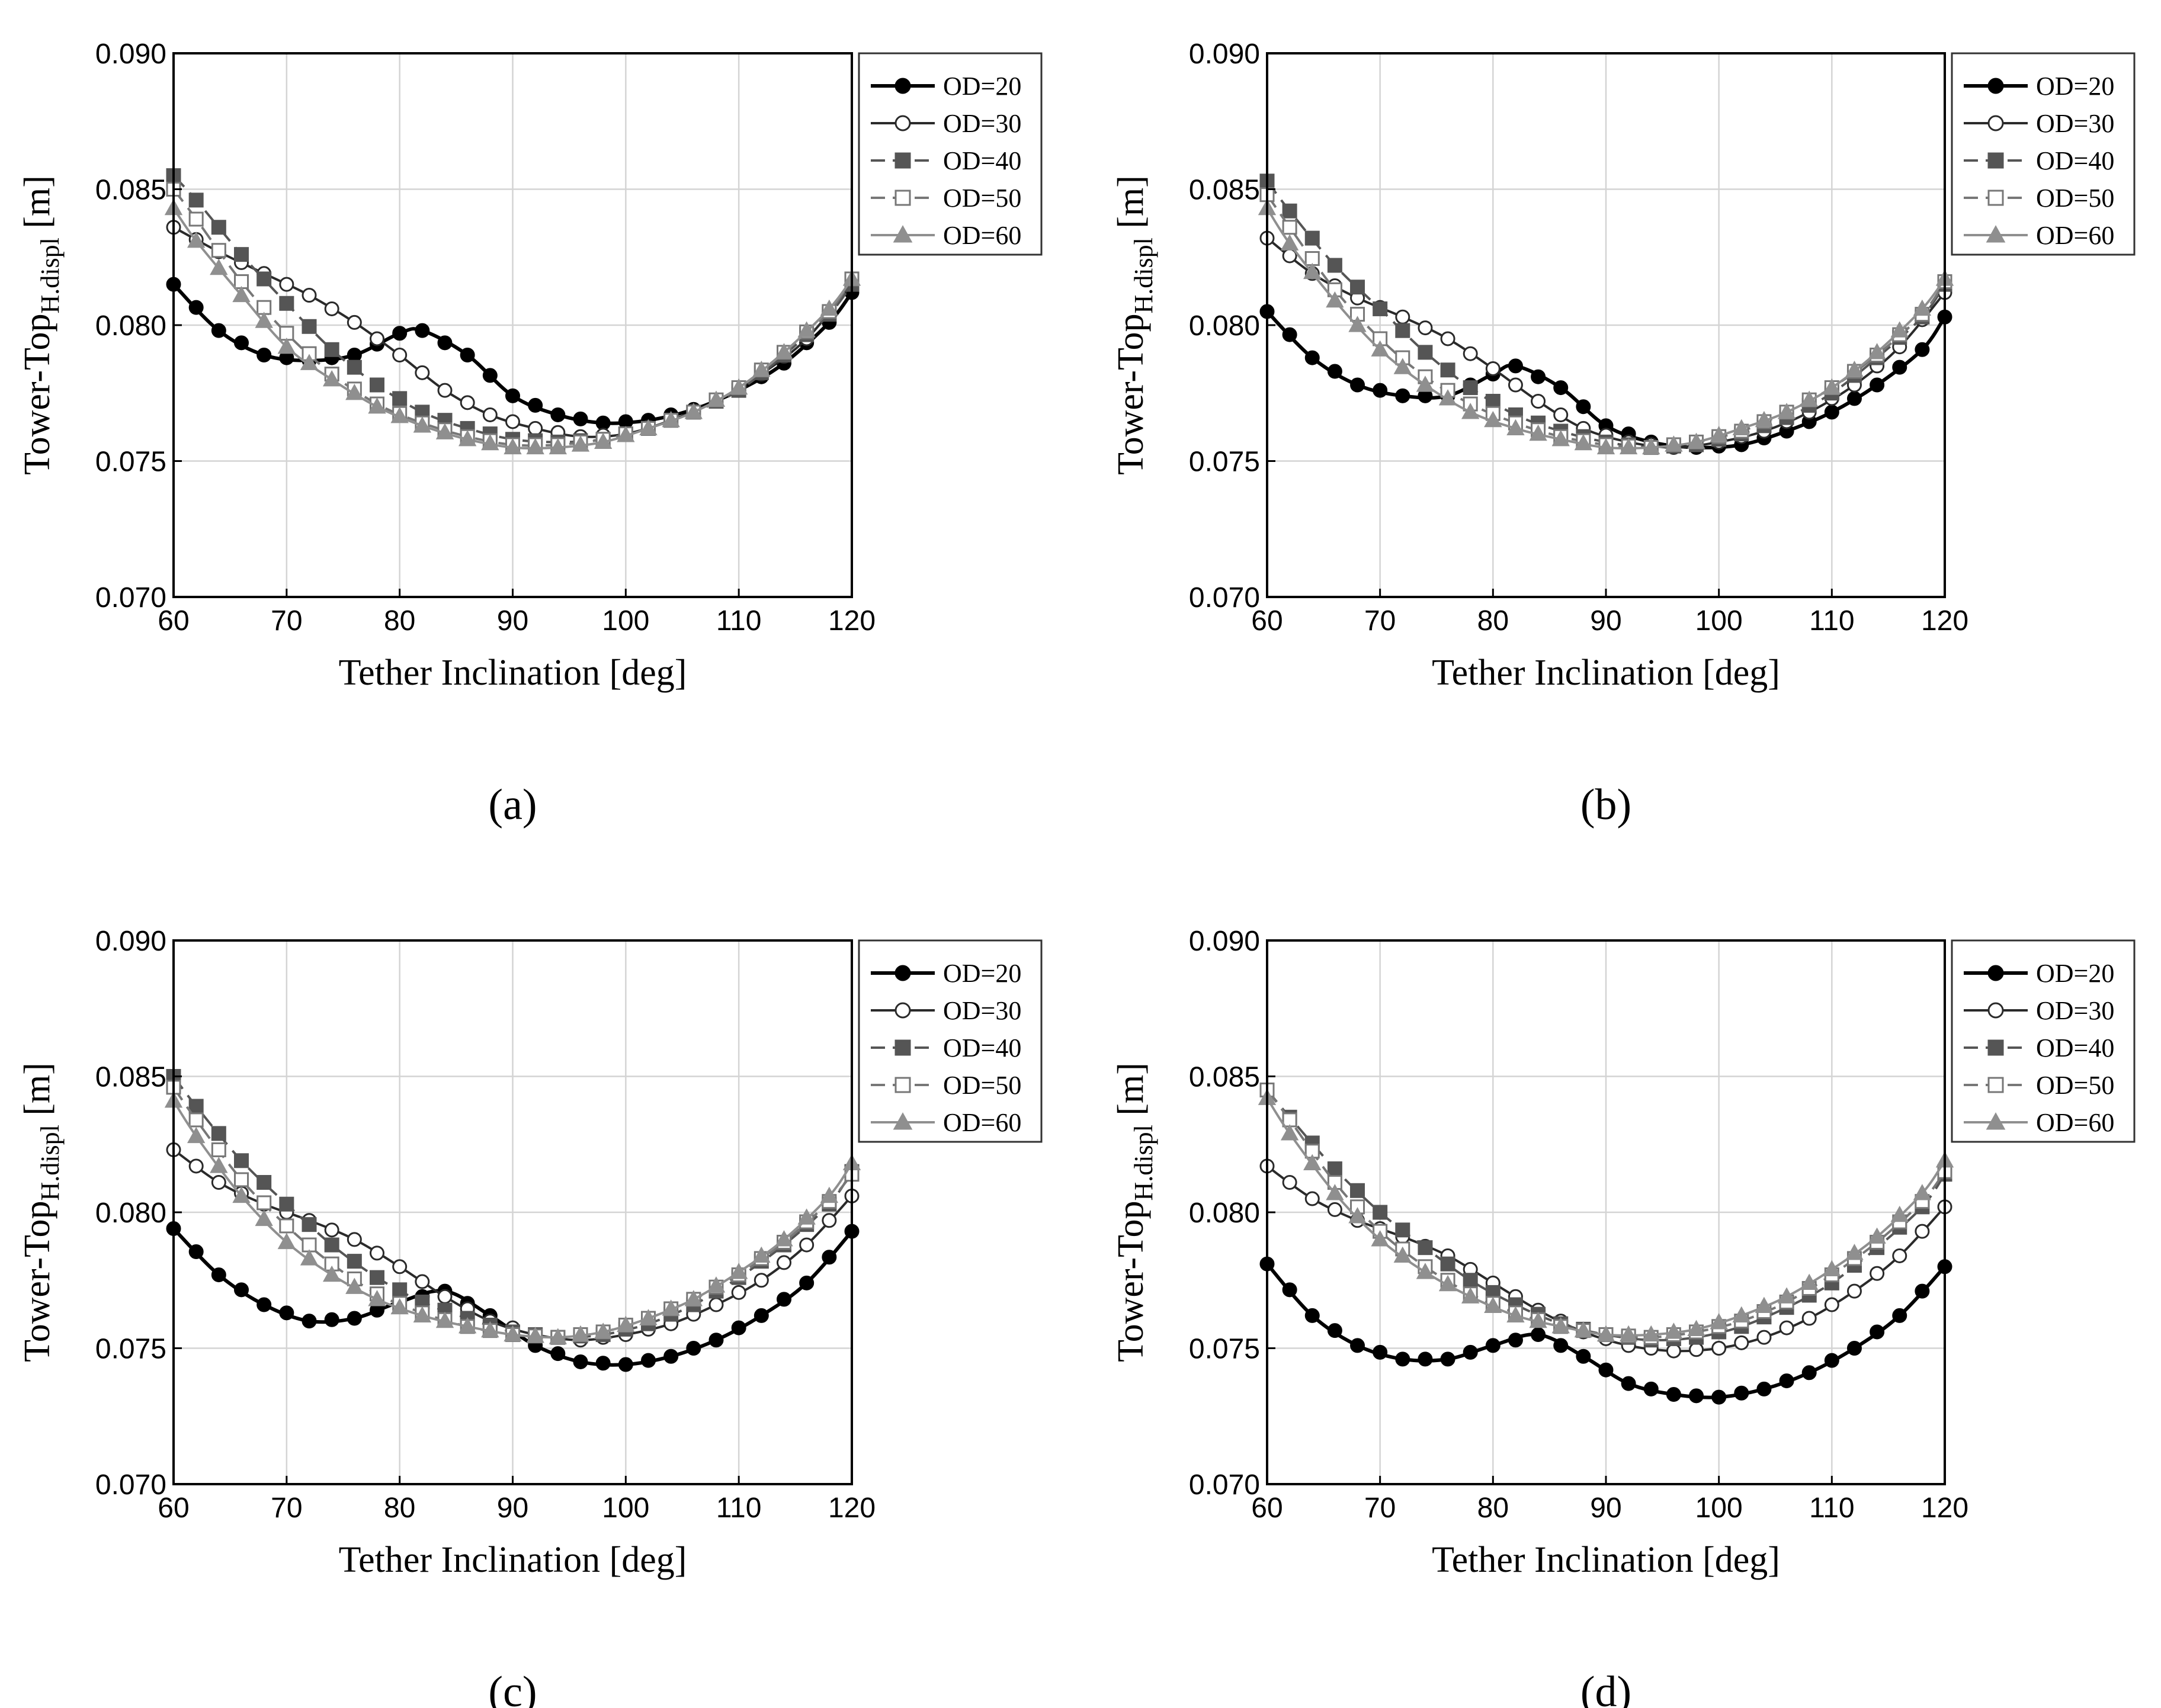  I want to click on y-tick-label: 0.070, so click(130, 598).